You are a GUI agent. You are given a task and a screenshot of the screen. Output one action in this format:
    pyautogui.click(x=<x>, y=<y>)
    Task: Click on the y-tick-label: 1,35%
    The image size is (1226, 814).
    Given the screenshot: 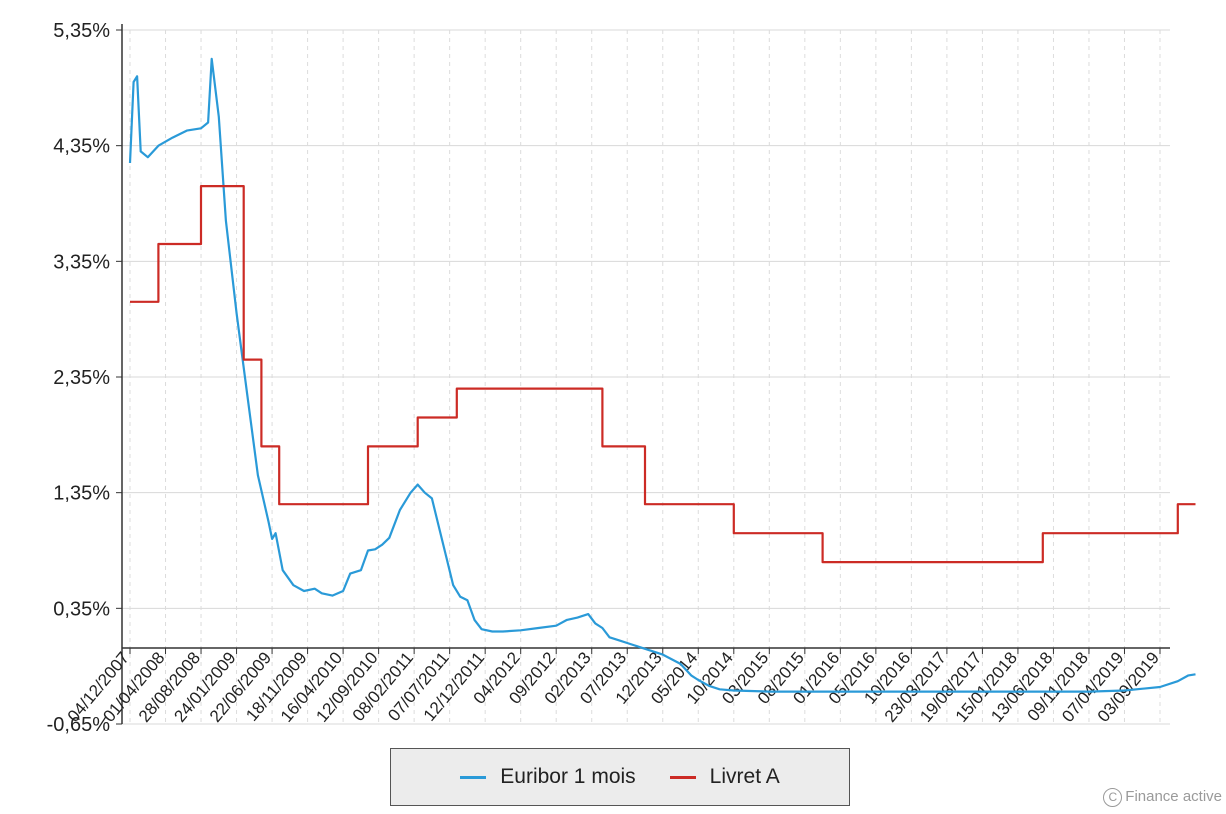 What is the action you would take?
    pyautogui.click(x=81, y=494)
    